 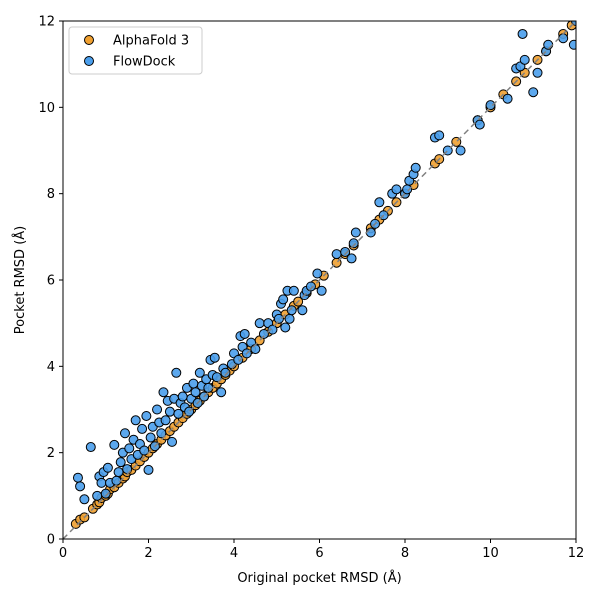 I want to click on y-tick-label: 8, so click(x=51, y=194).